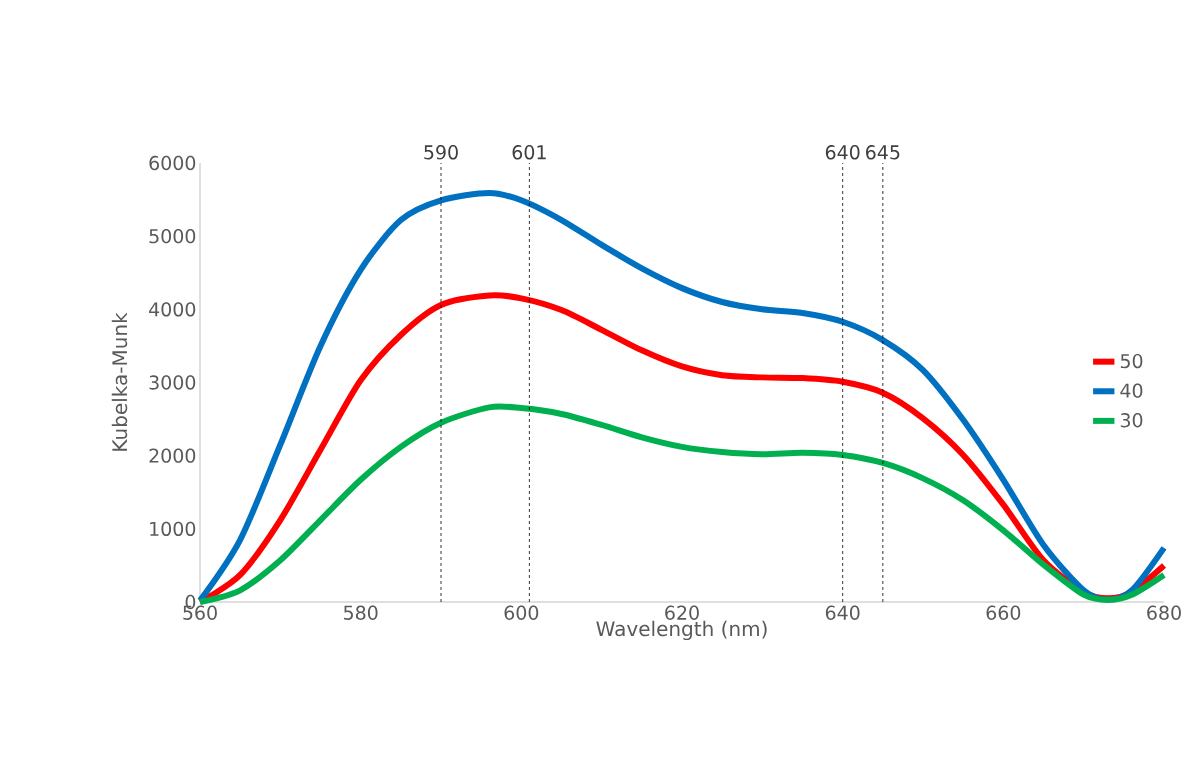  What do you see at coordinates (119, 381) in the screenshot?
I see `y-axis-title: Kubelka-Munk` at bounding box center [119, 381].